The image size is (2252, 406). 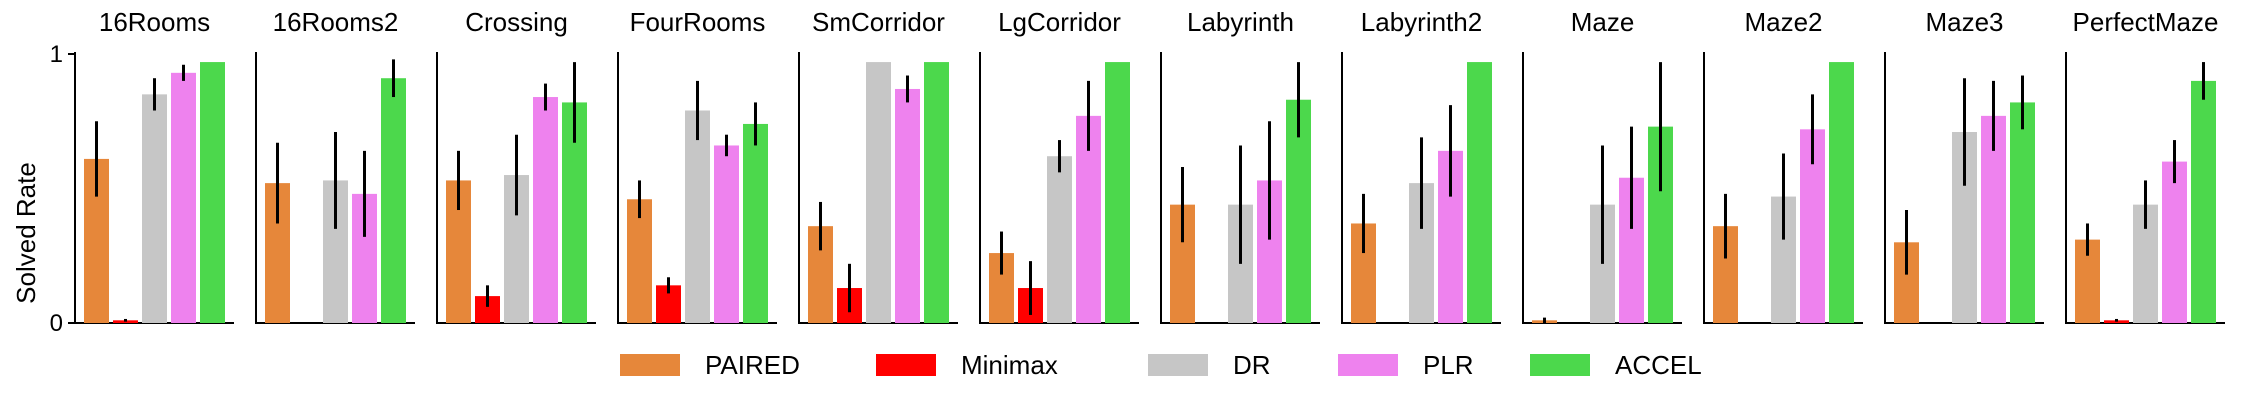 I want to click on panel-title: 16Rooms2, so click(x=336, y=22).